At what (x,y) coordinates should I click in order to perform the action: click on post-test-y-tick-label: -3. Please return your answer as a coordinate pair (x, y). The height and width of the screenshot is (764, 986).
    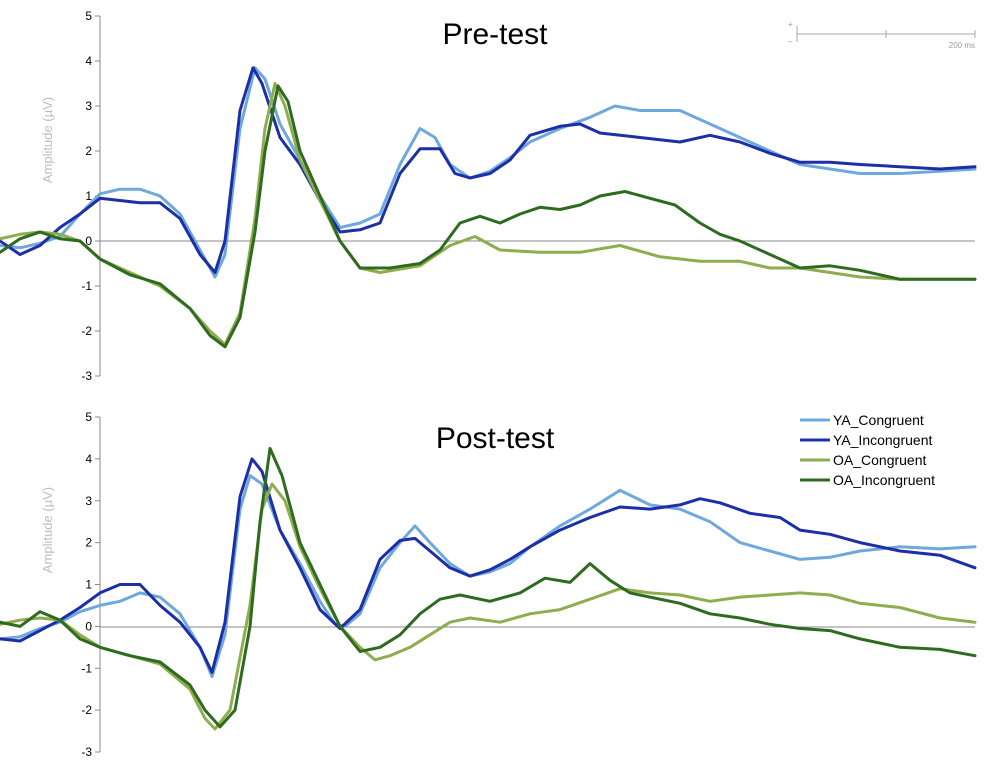
    Looking at the image, I should click on (86, 752).